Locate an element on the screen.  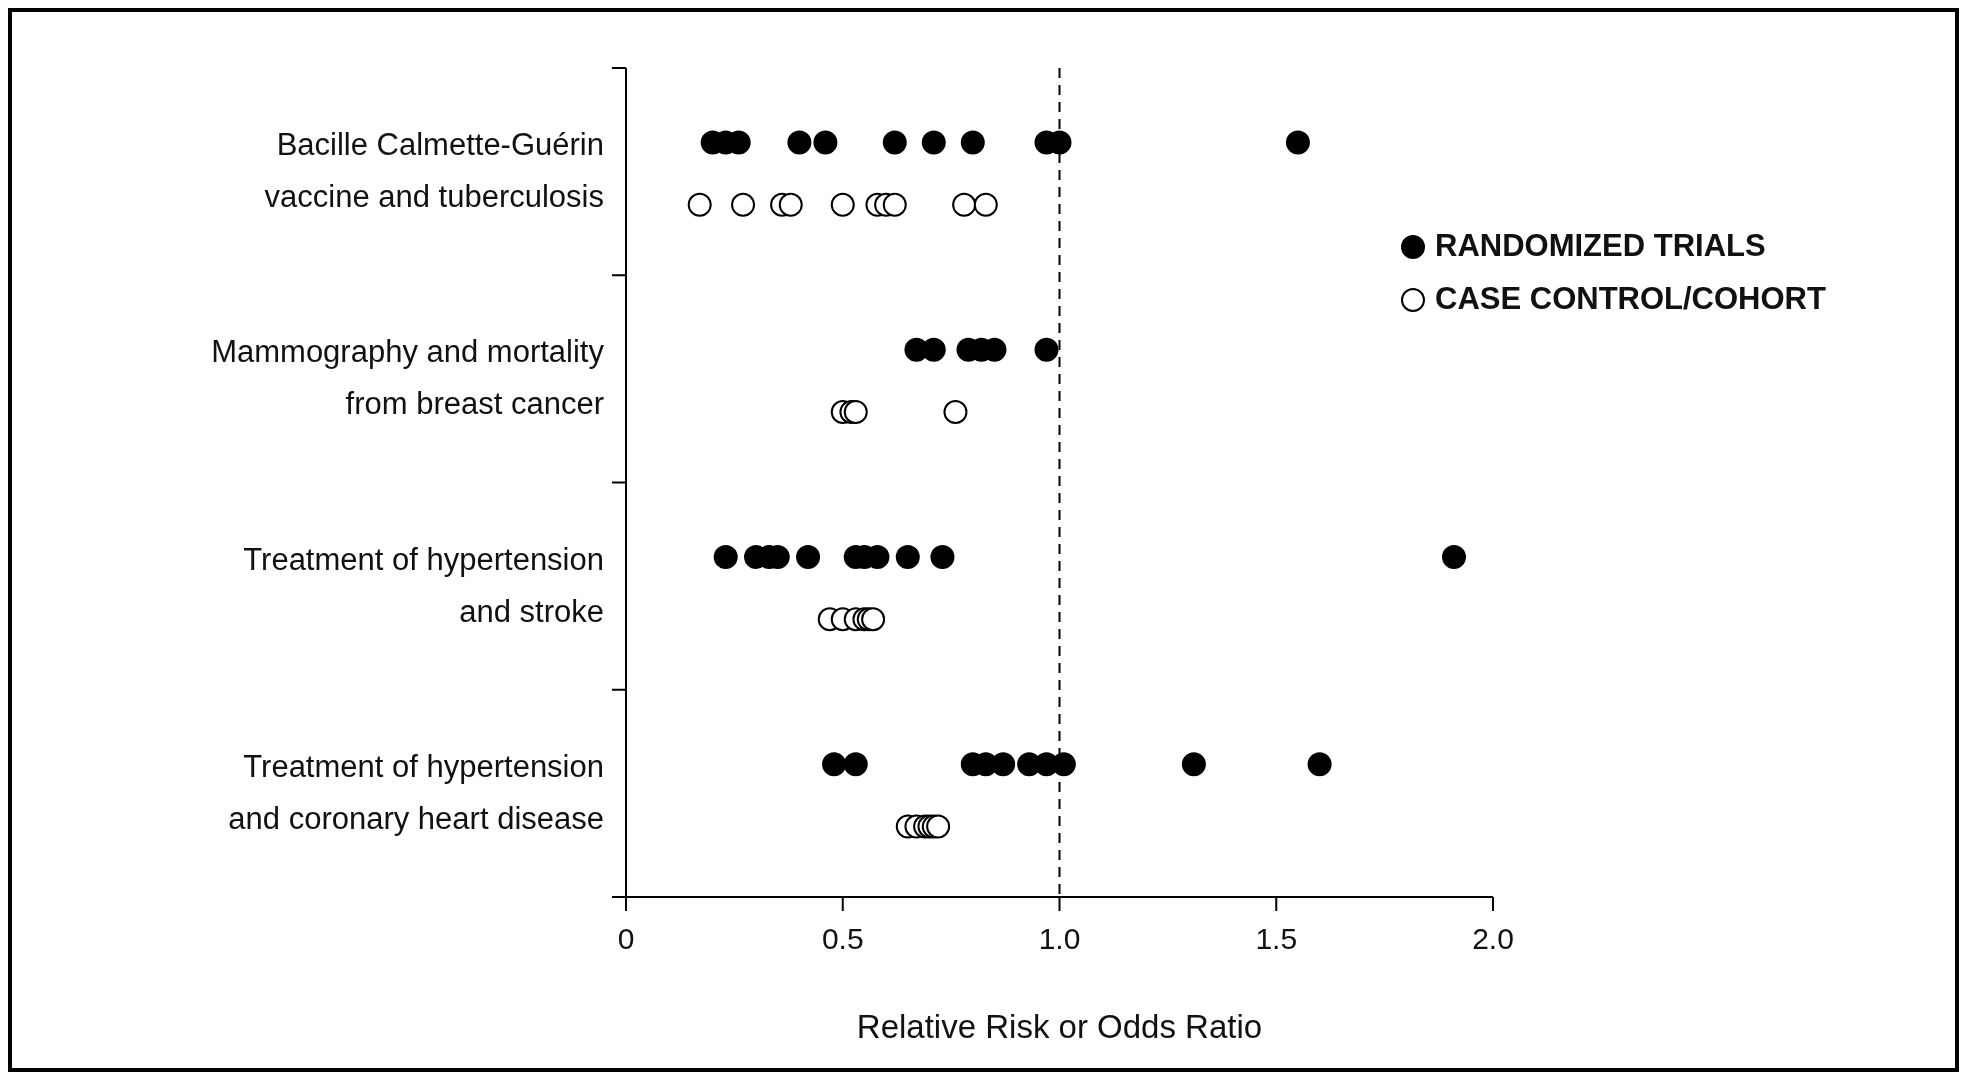
x-tick-label: 2.0 is located at coordinates (1493, 938).